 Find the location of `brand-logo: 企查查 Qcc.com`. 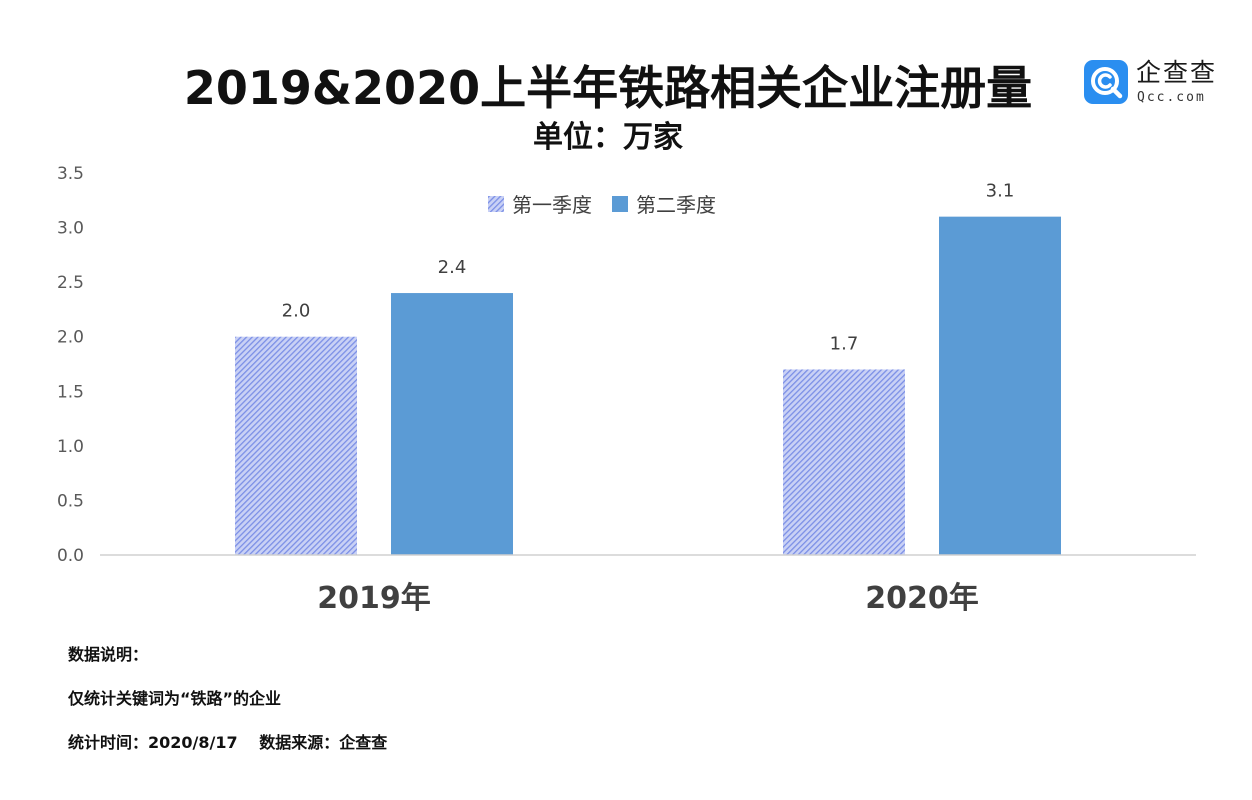

brand-logo: 企查查 Qcc.com is located at coordinates (1154, 82).